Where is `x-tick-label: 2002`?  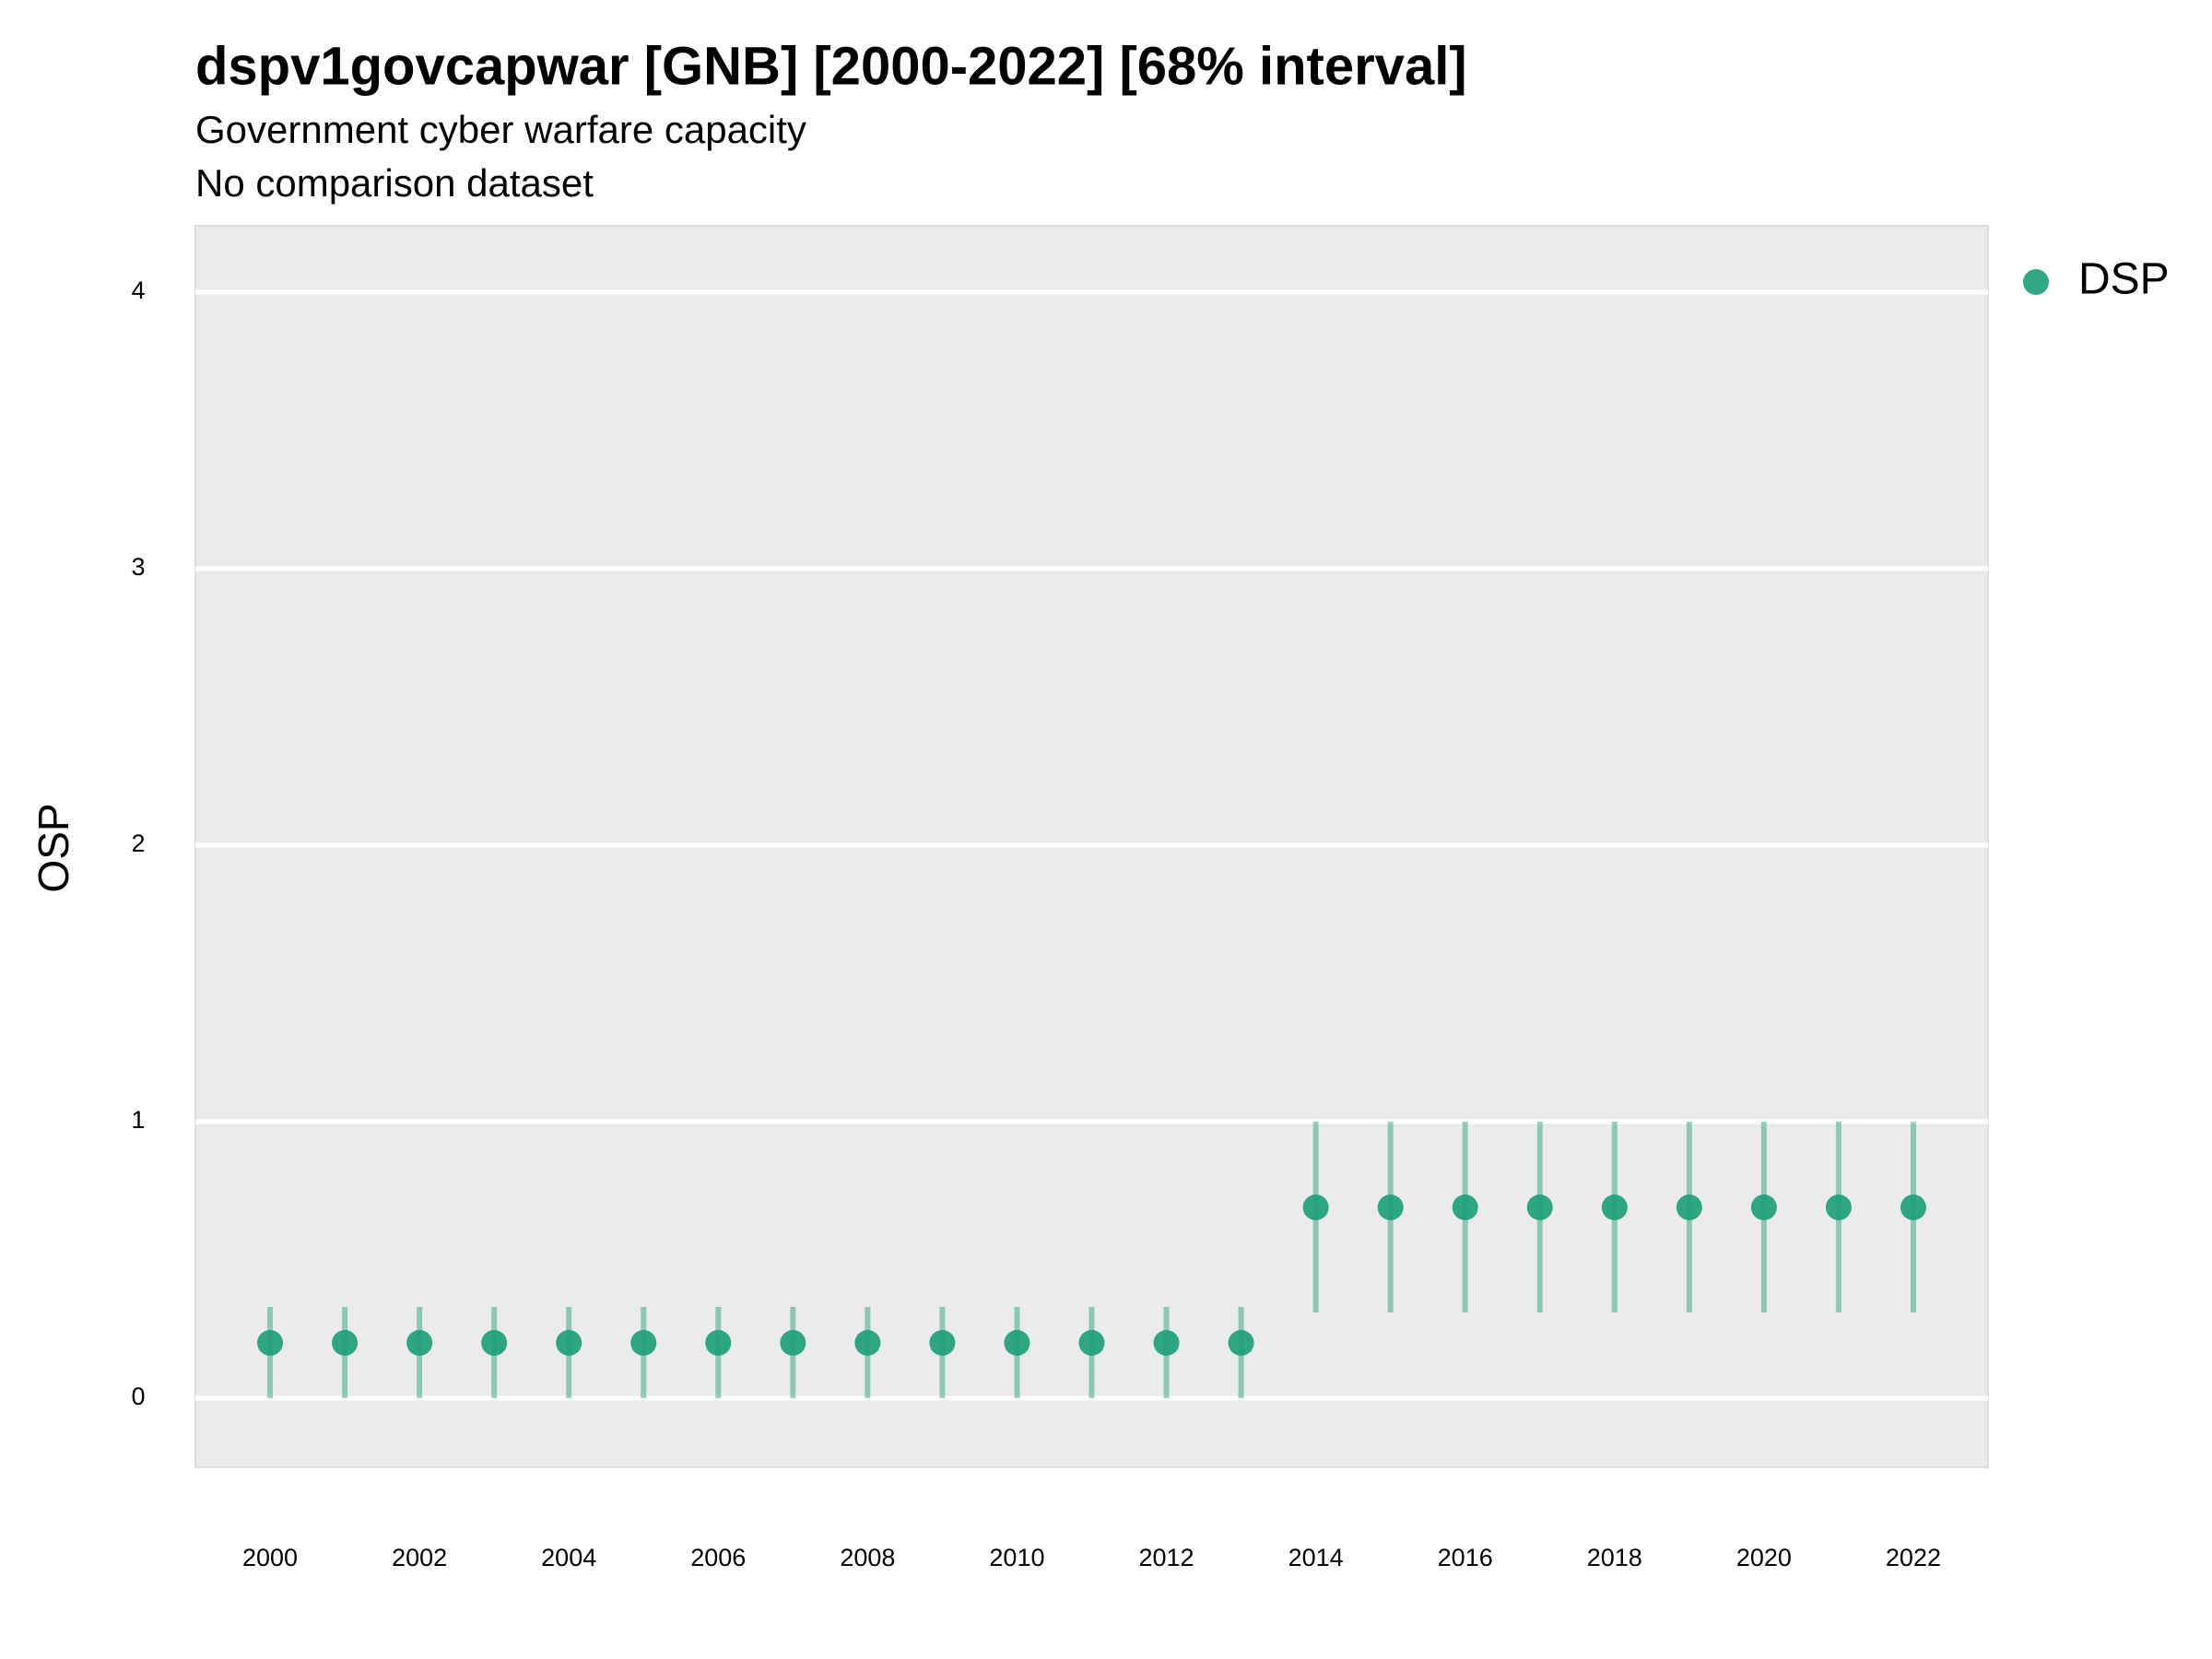 x-tick-label: 2002 is located at coordinates (419, 1557).